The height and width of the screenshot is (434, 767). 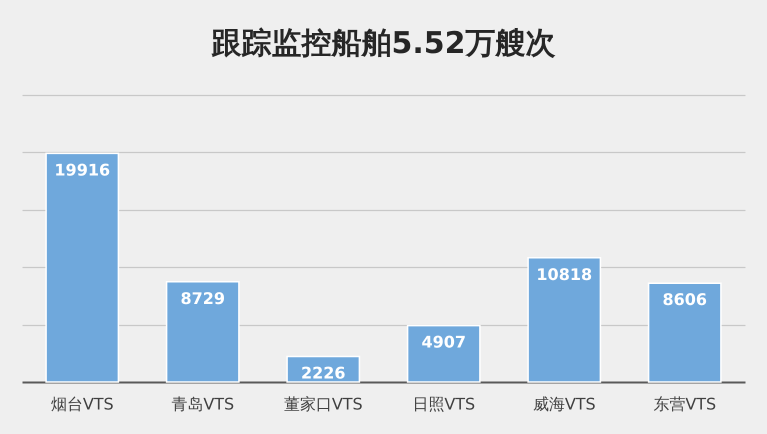 I want to click on data-label: 4907, so click(x=443, y=342).